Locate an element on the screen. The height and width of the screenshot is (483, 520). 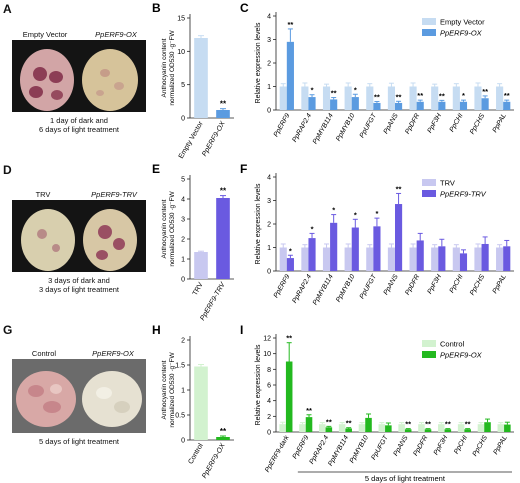
chart-f-xtick-label: PpUFGT is located at coordinates (369, 286).